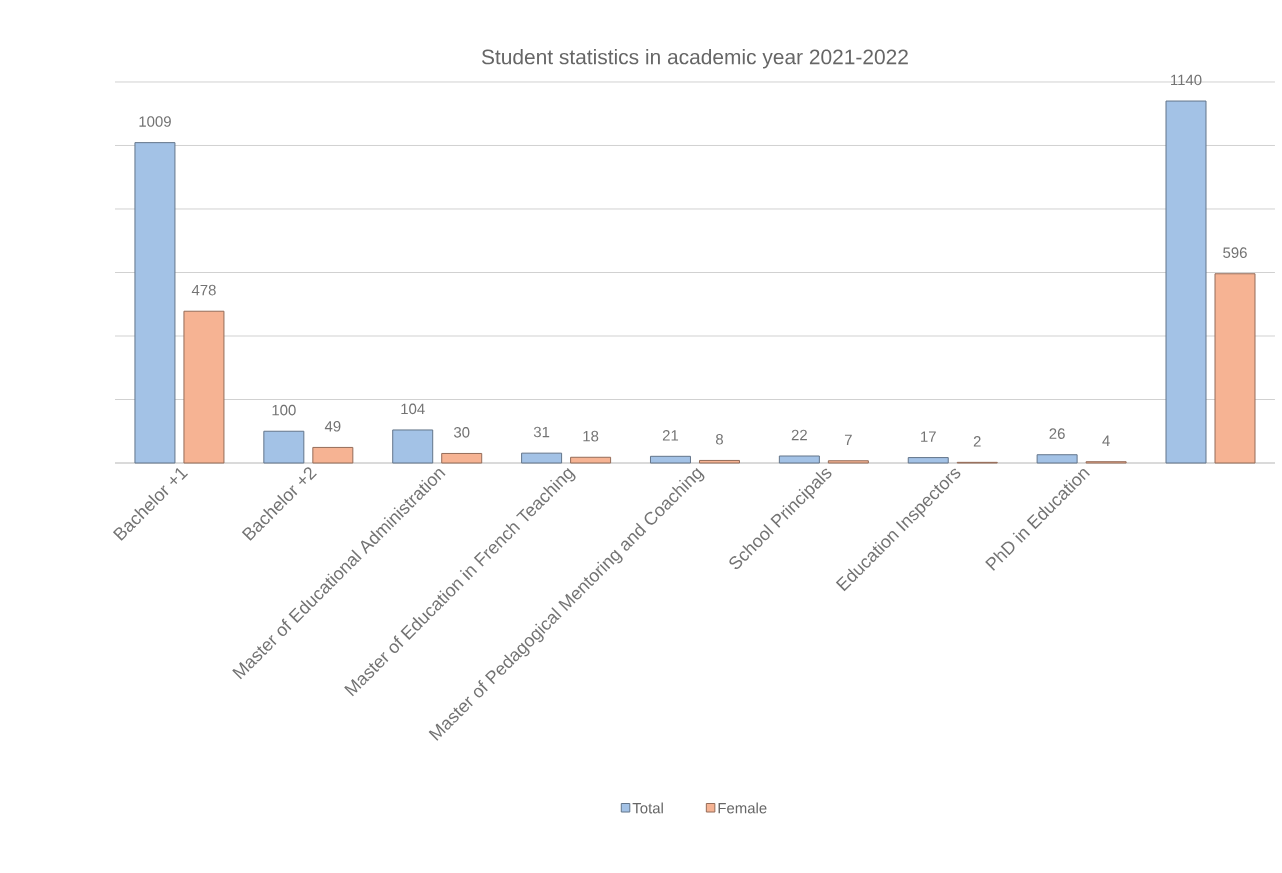 Image resolution: width=1282 pixels, height=873 pixels. I want to click on data-label: 26, so click(1057, 433).